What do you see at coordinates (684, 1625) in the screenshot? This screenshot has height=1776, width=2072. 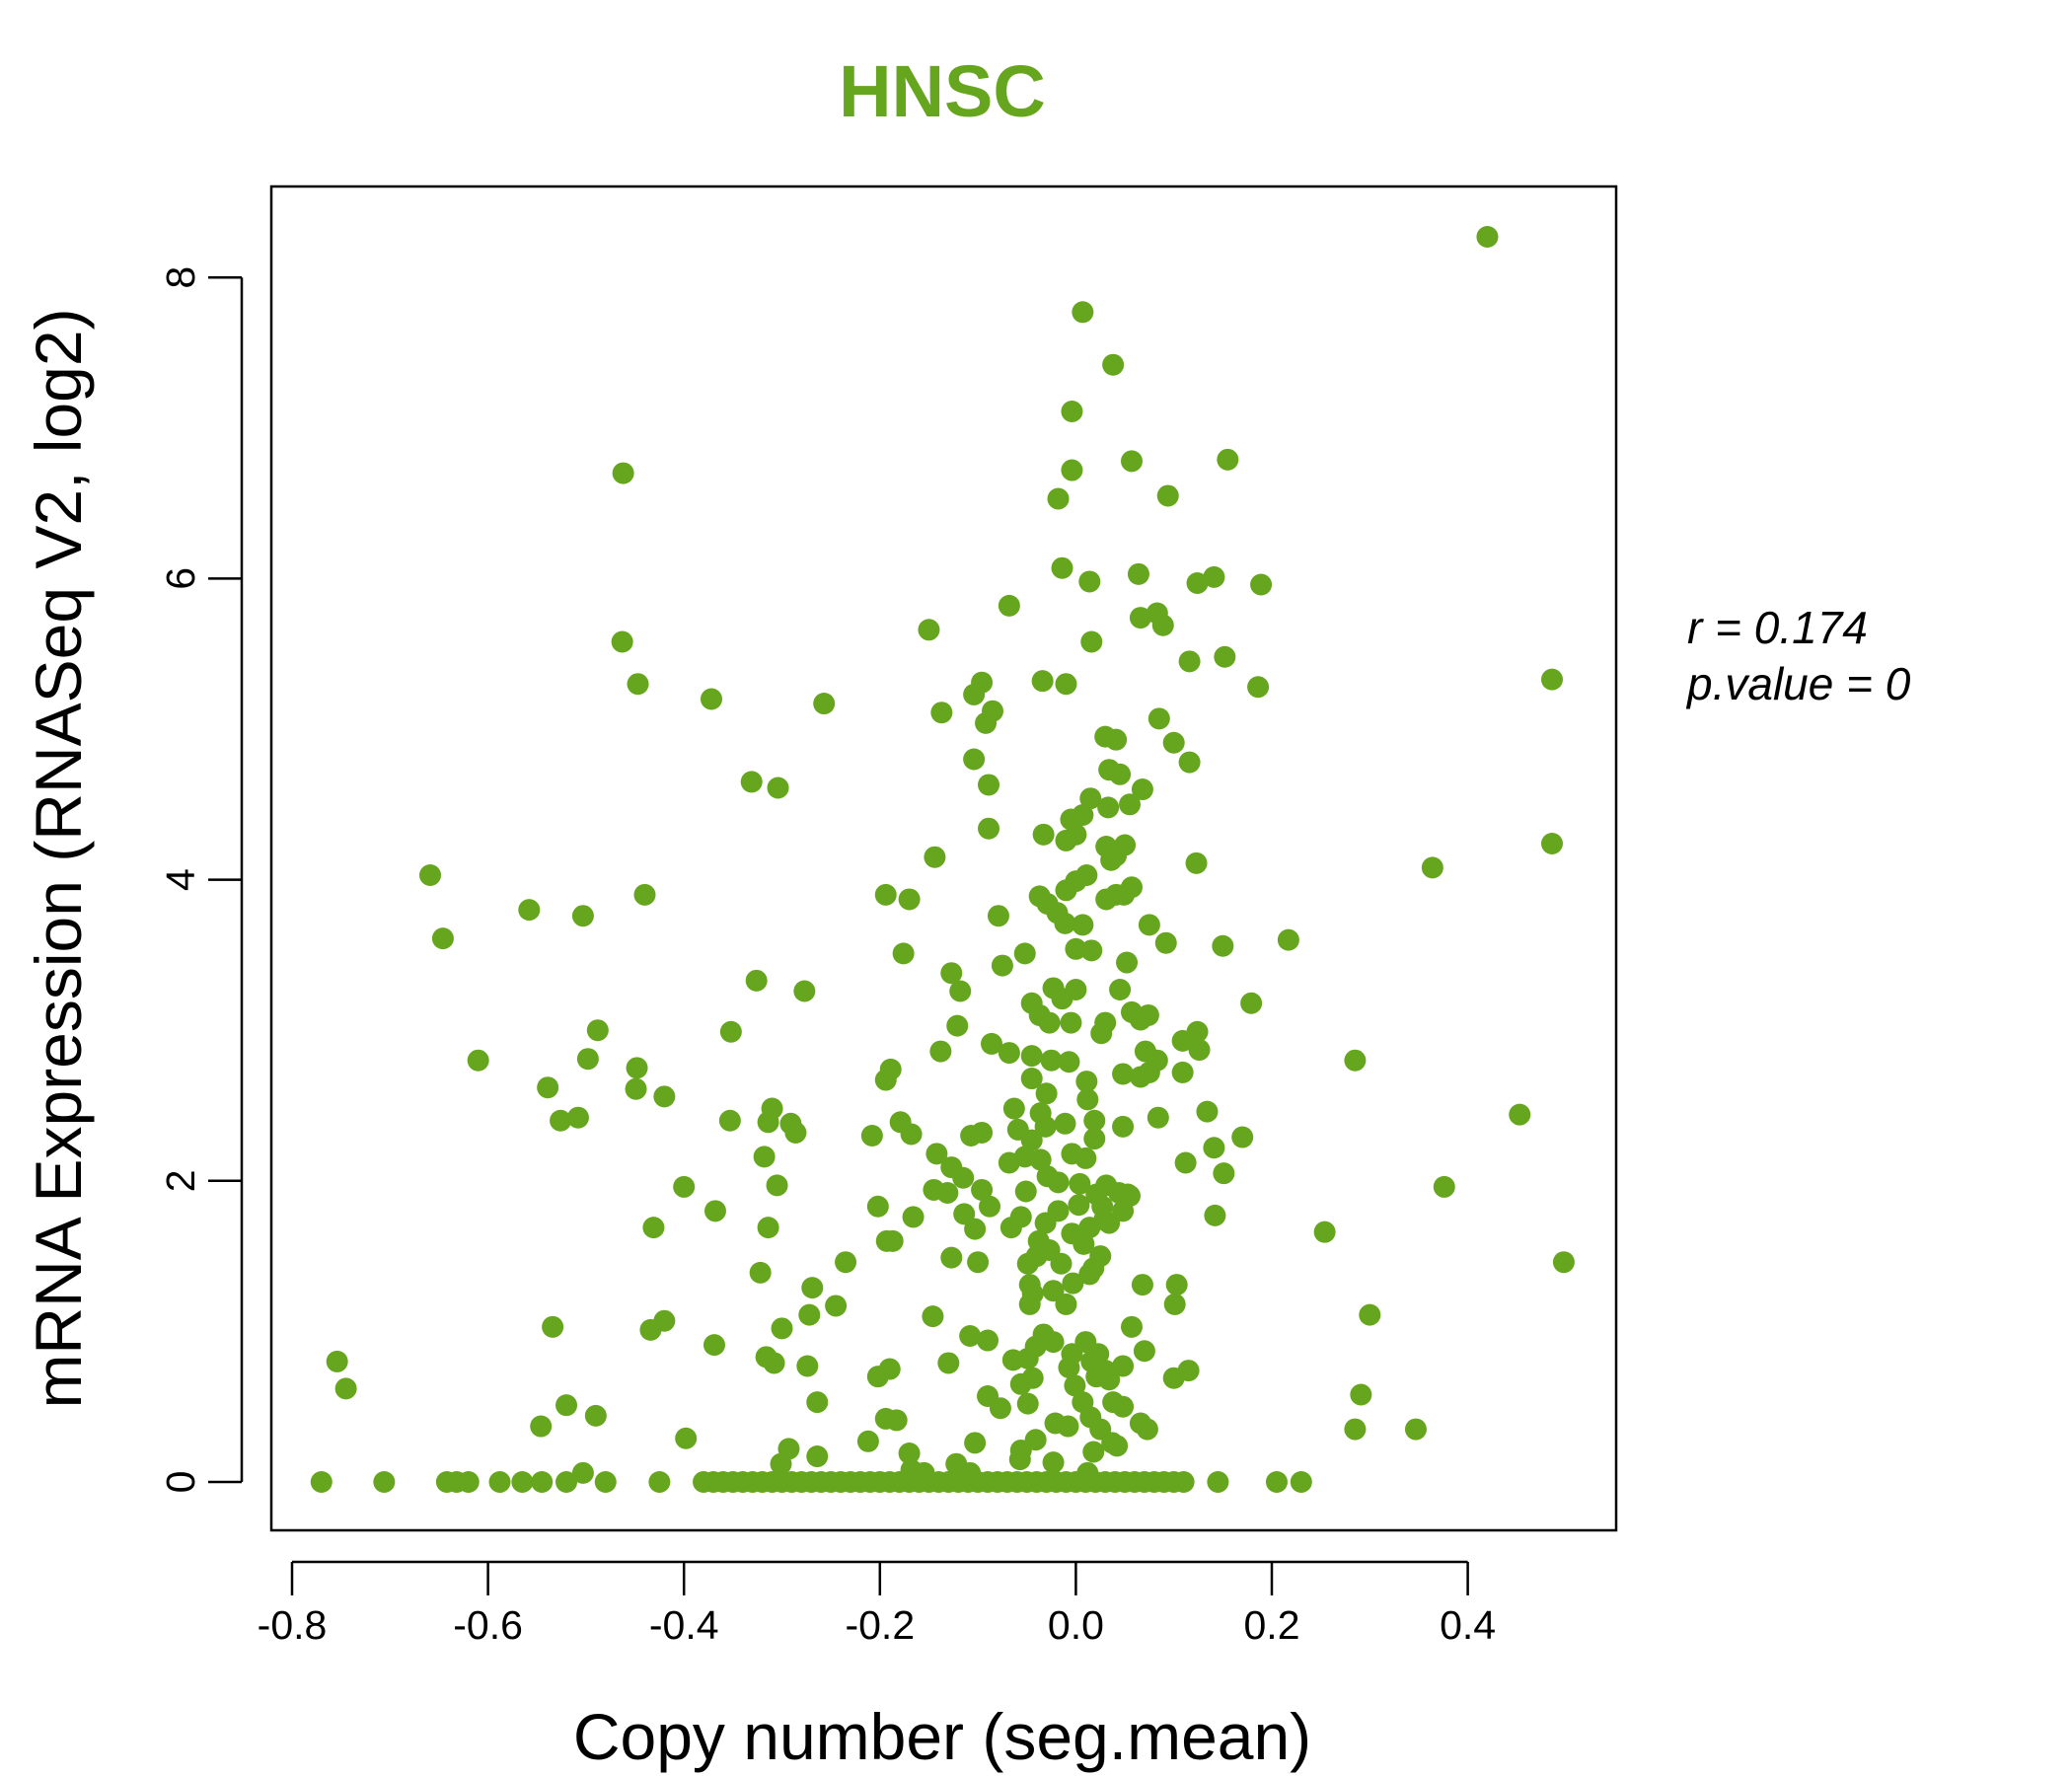 I see `x-tick-label: -0.4` at bounding box center [684, 1625].